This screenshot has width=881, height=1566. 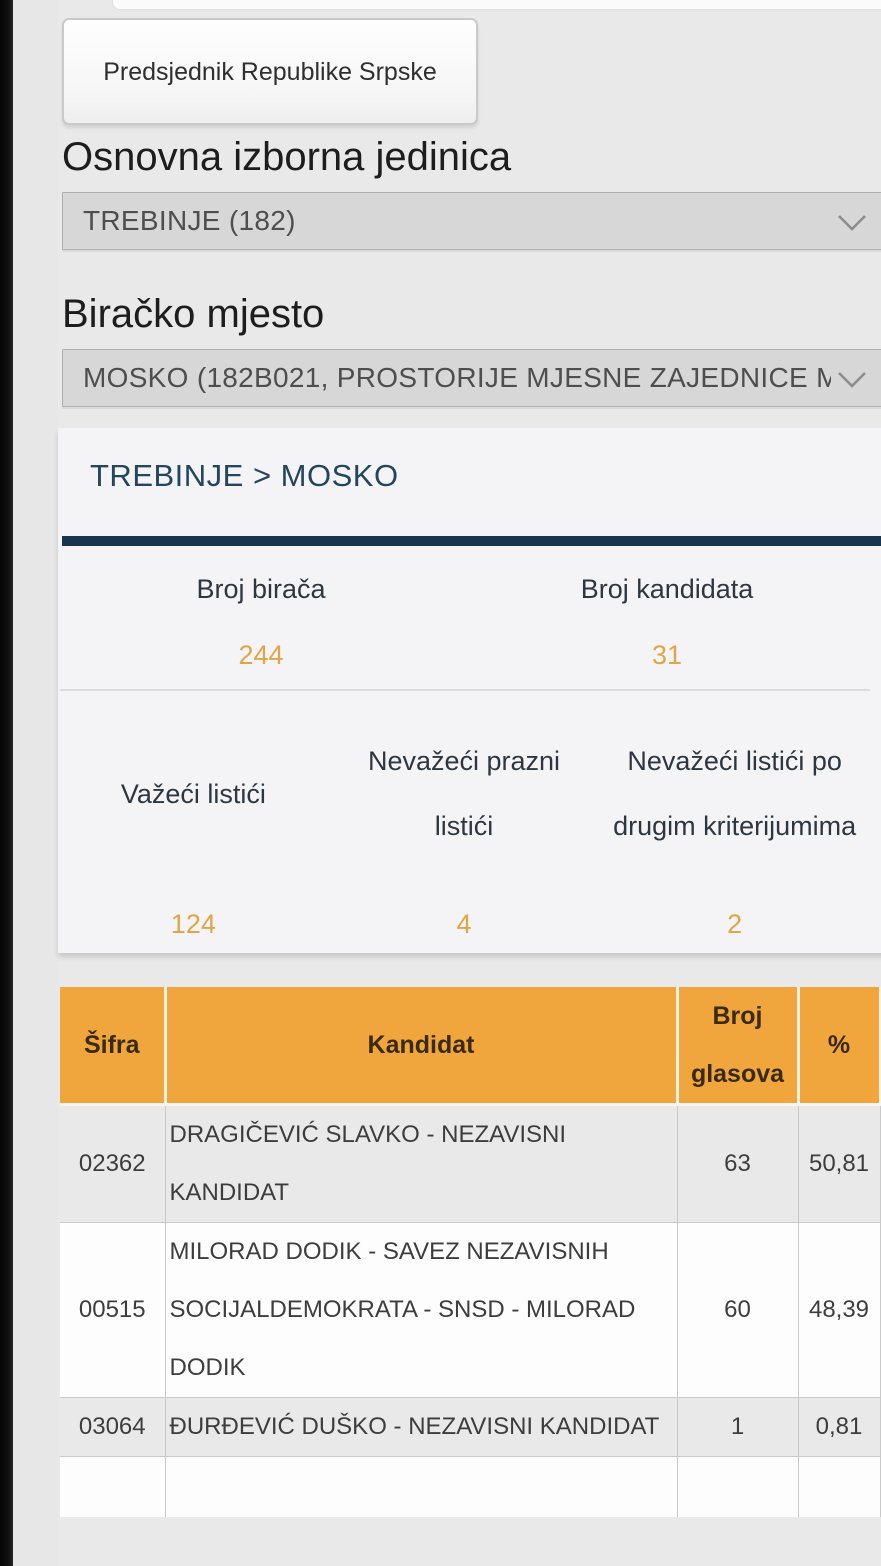 What do you see at coordinates (839, 1310) in the screenshot?
I see `candidate-percent: 48,39` at bounding box center [839, 1310].